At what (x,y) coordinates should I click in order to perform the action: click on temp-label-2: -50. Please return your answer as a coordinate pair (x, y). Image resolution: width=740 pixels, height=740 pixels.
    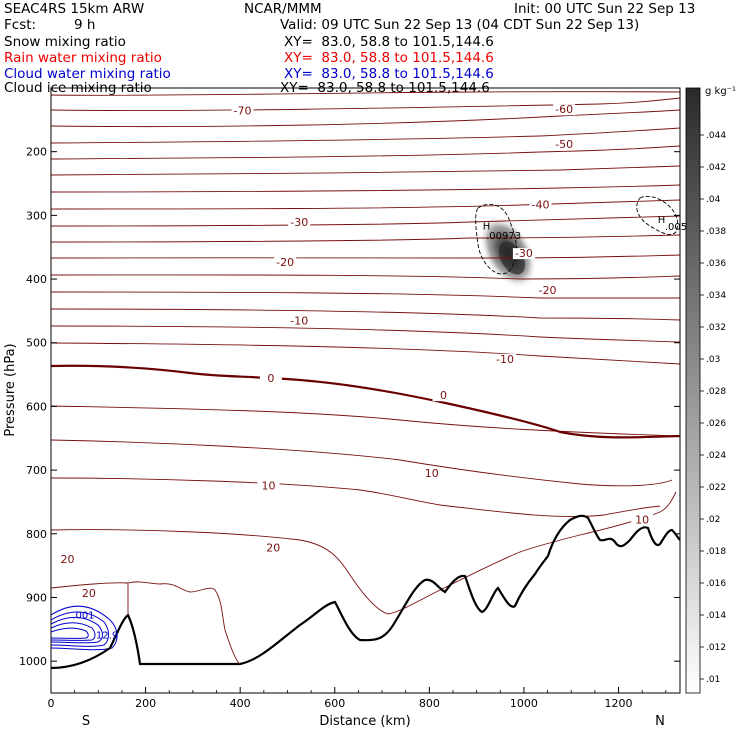
    Looking at the image, I should click on (564, 144).